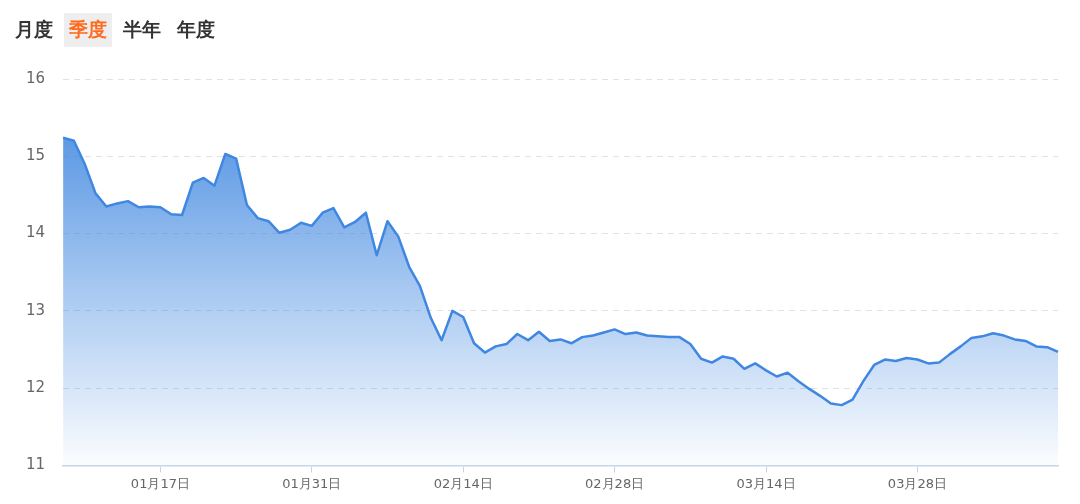 This screenshot has height=504, width=1080. I want to click on text: 半年, so click(142, 29).